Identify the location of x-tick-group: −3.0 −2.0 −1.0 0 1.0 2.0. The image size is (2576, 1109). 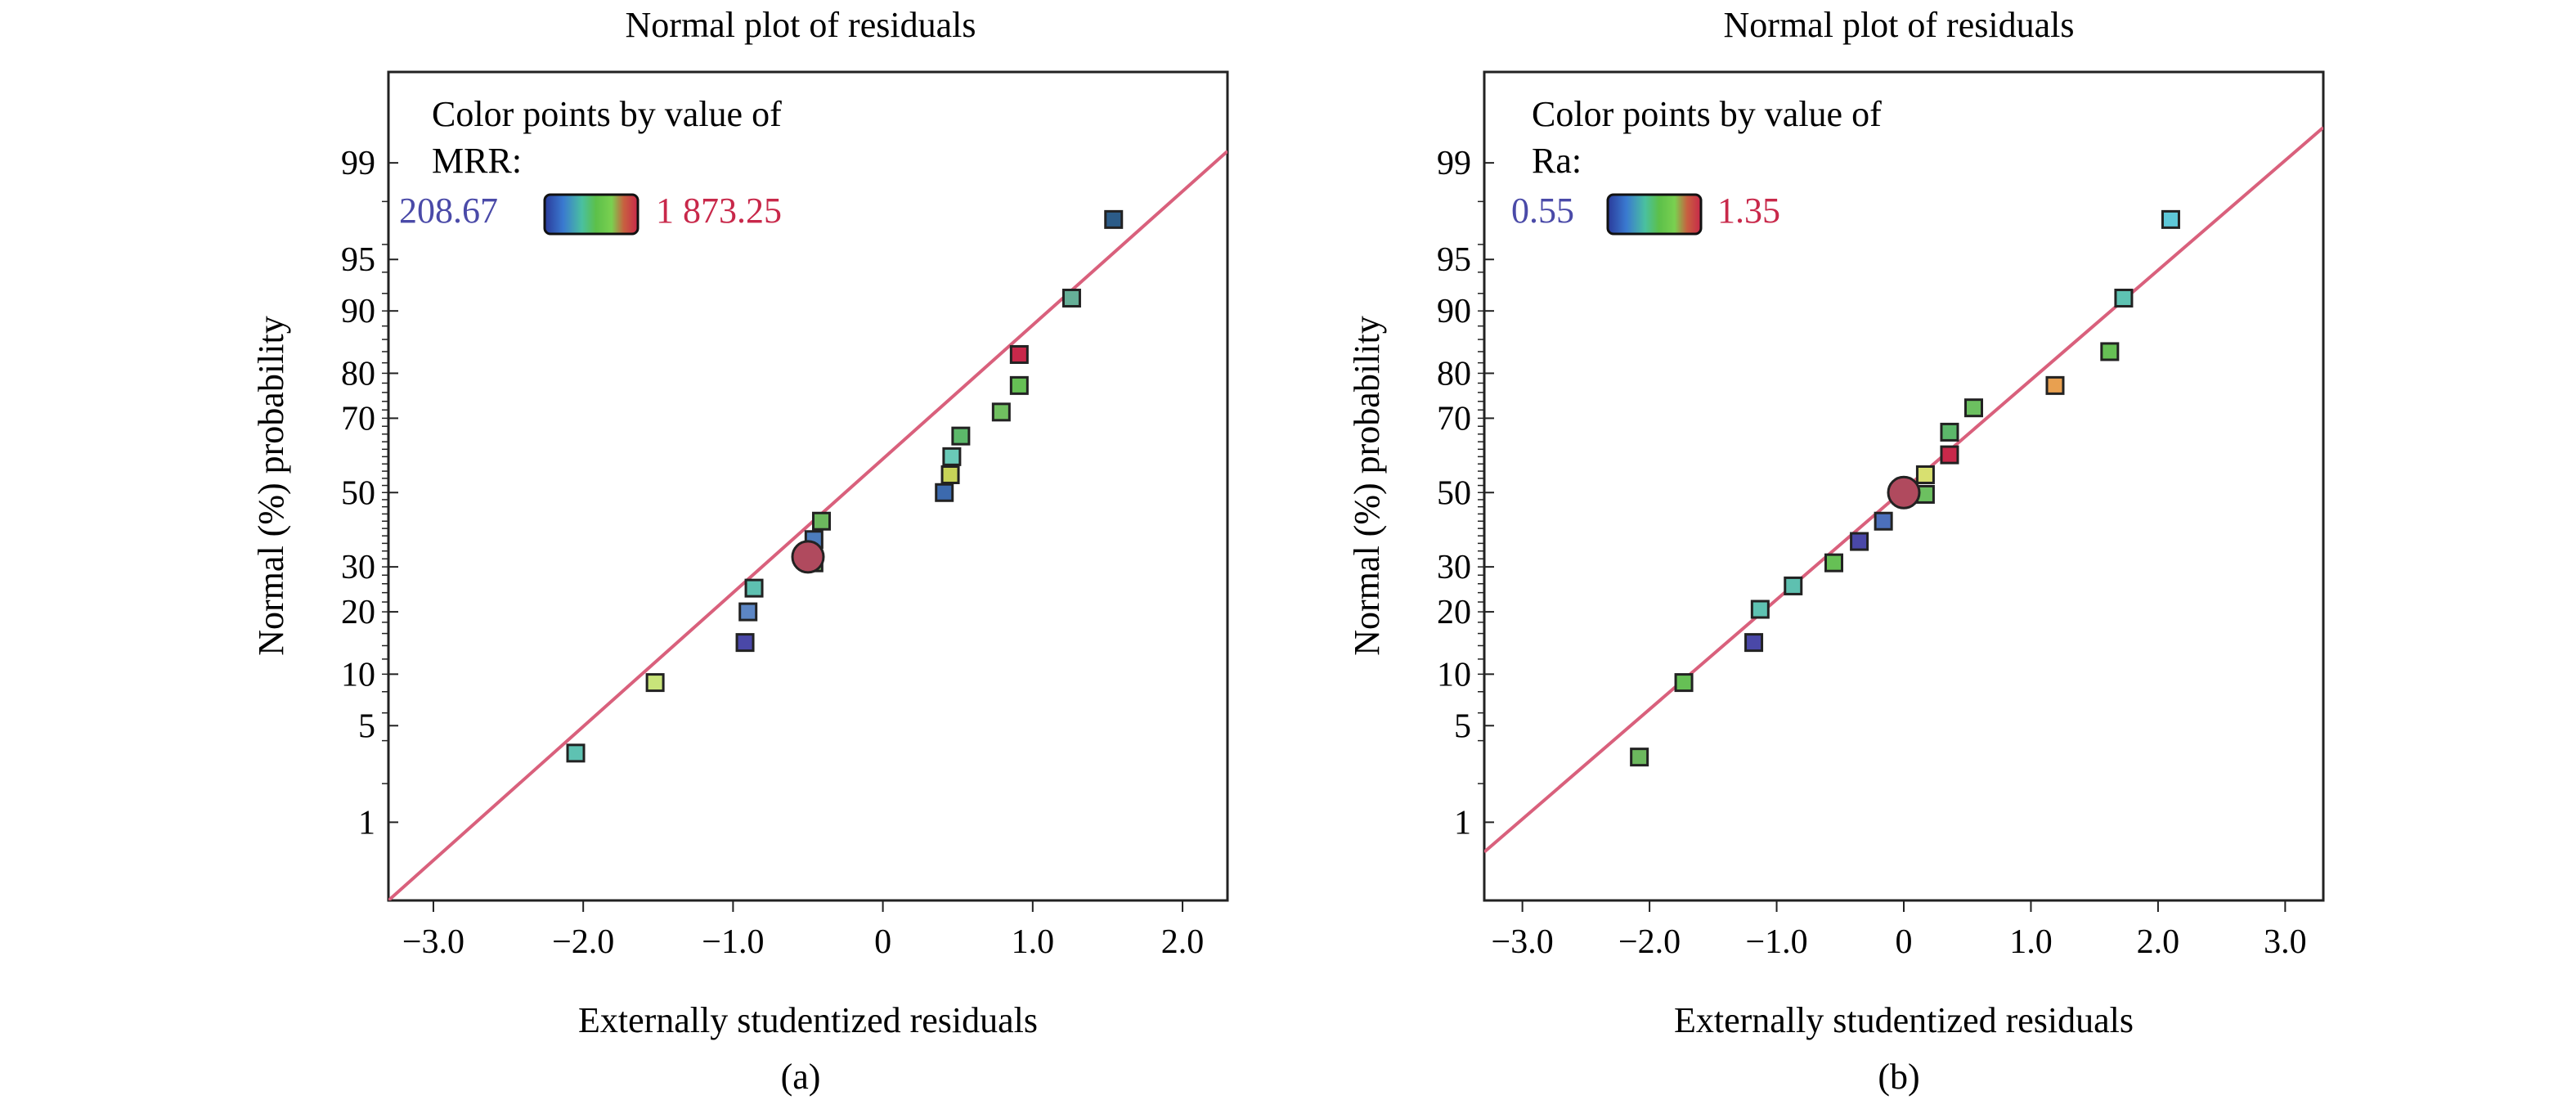
(803, 930).